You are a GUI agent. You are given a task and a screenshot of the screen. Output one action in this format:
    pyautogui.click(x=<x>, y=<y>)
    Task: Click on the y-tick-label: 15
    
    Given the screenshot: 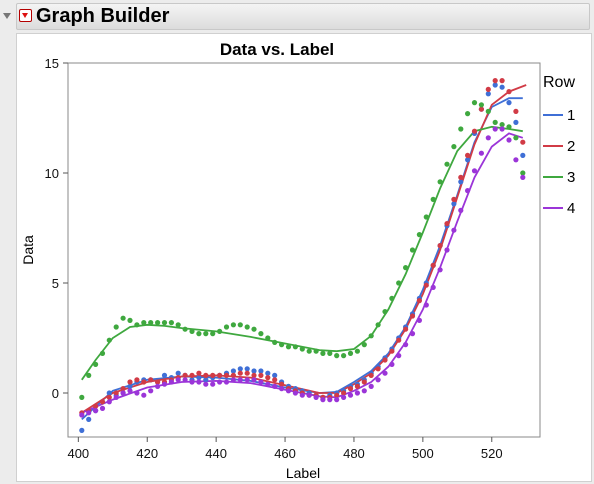 What is the action you would take?
    pyautogui.click(x=52, y=63)
    